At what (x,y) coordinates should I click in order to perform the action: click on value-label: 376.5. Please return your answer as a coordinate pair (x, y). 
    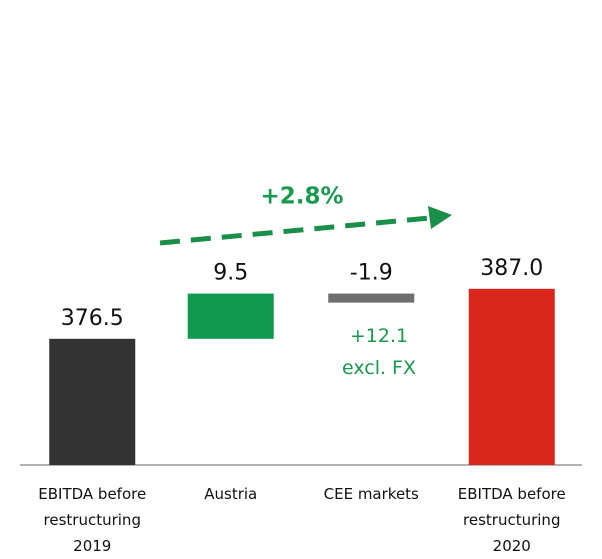
    Looking at the image, I should click on (92, 318).